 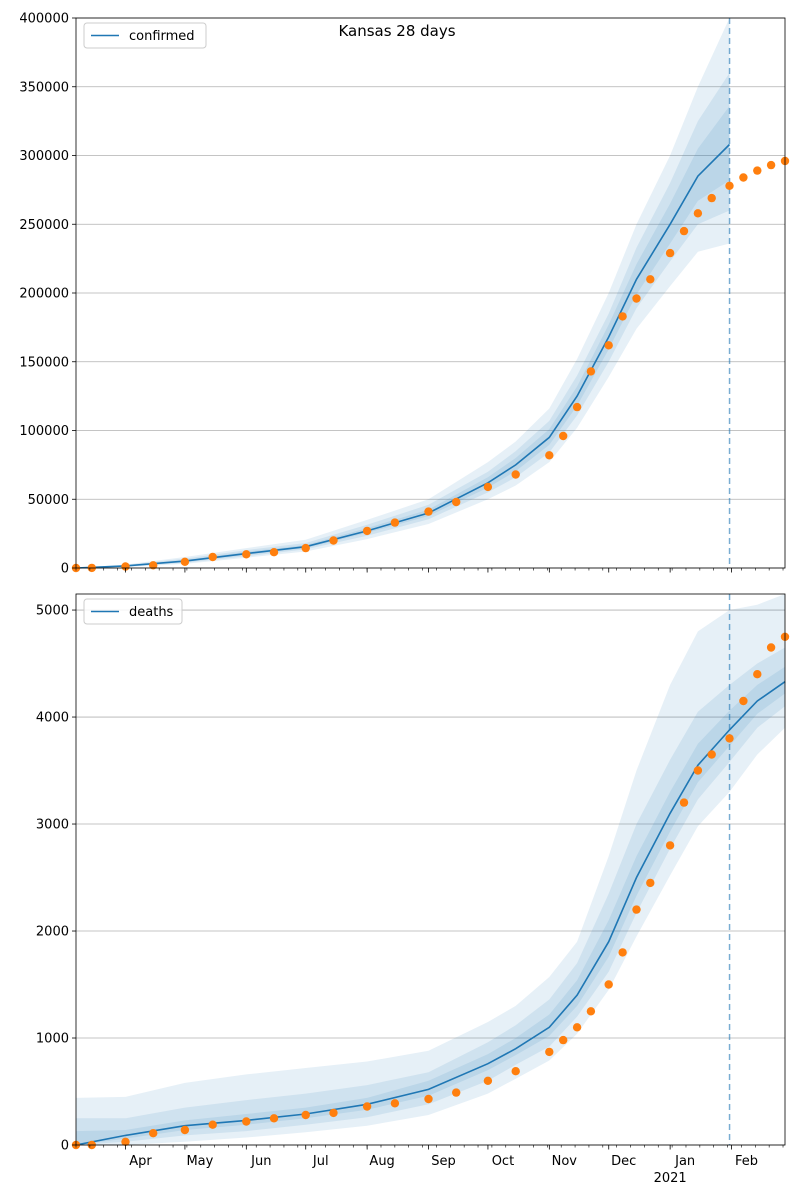 I want to click on x-tick-label: Apr, so click(x=140, y=1161).